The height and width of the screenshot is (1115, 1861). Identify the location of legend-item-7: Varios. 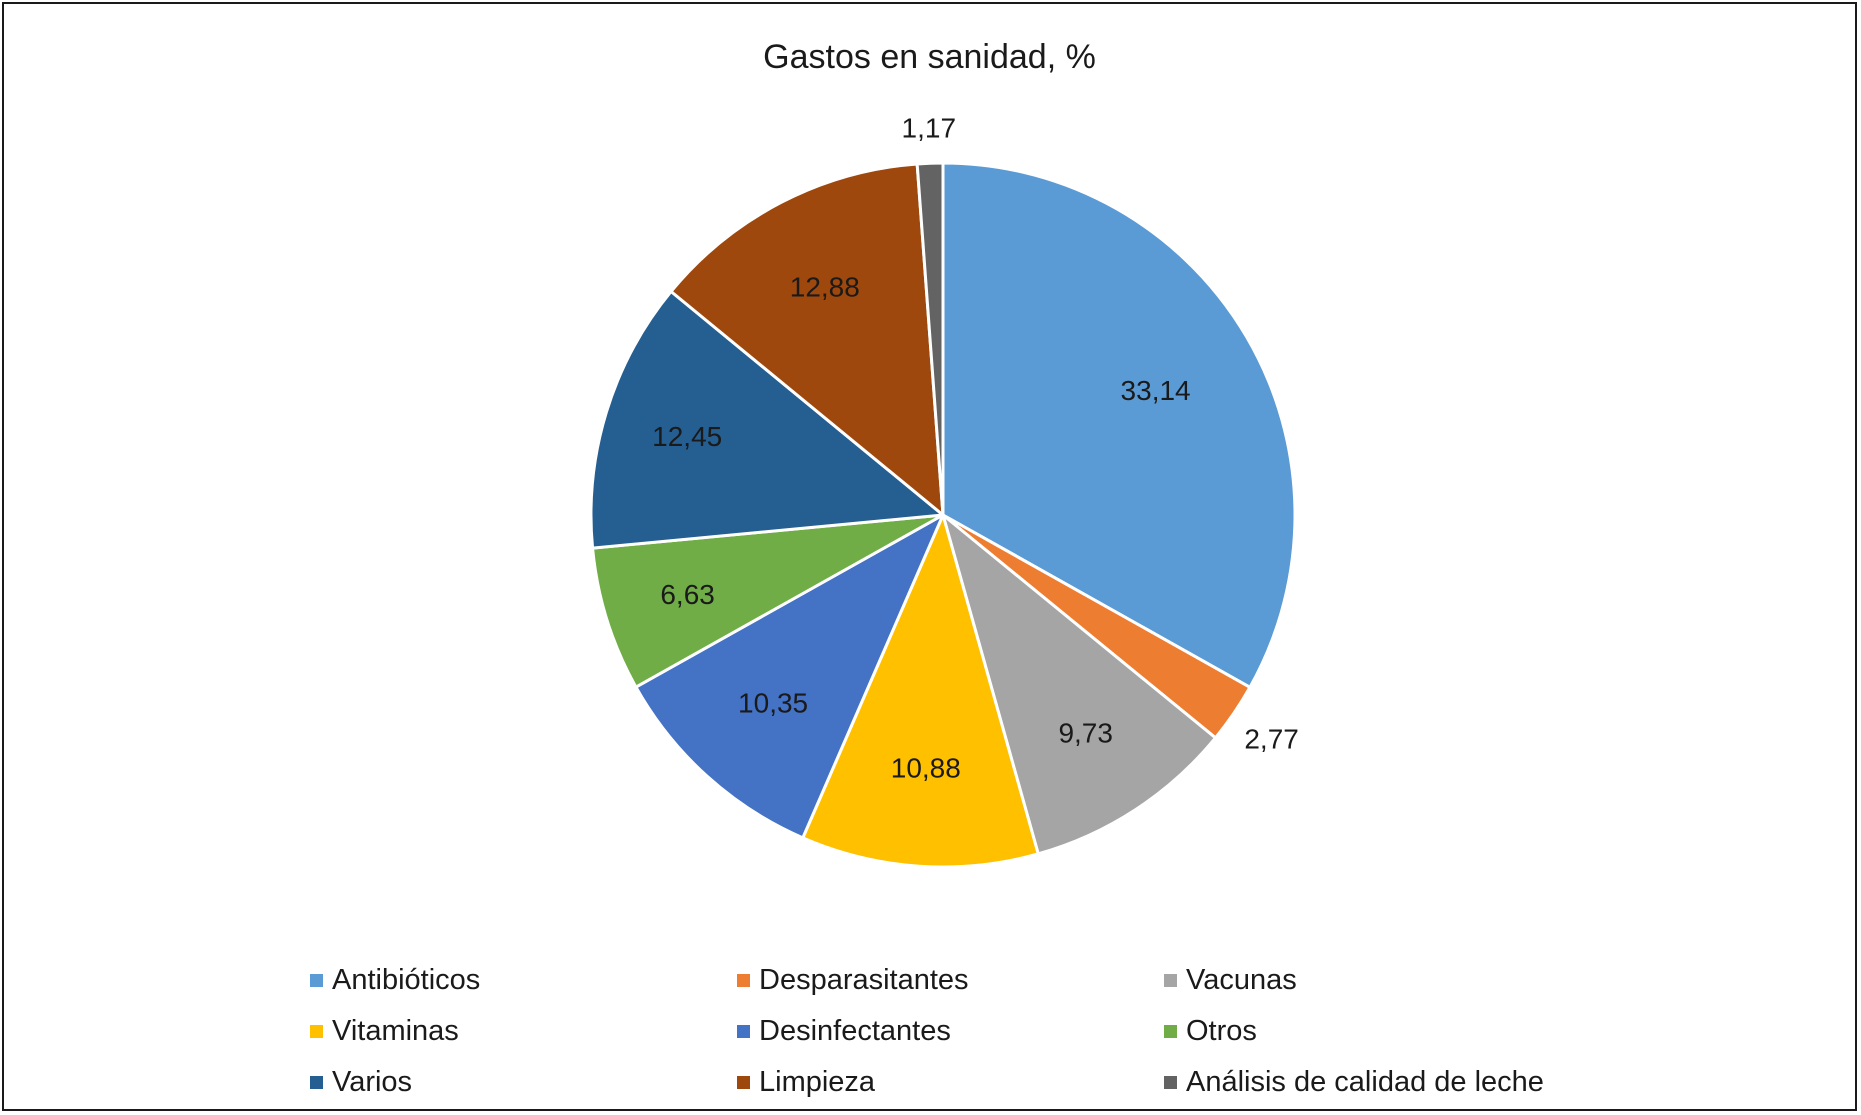
(523, 1082).